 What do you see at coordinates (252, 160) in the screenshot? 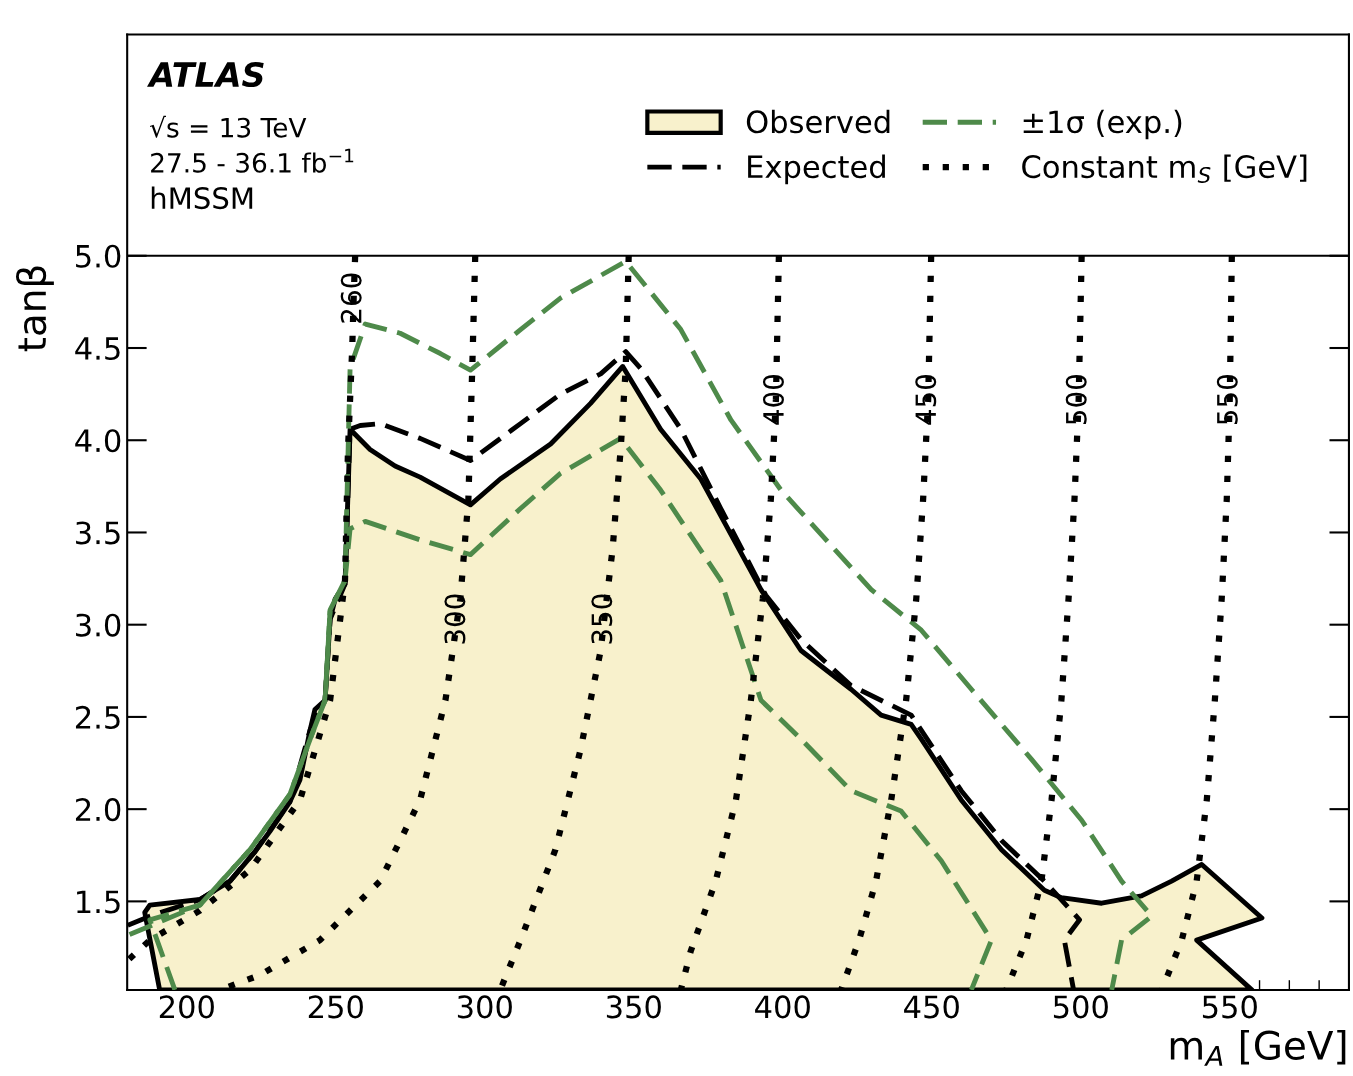
I see `annotation: 27.5 - 36.1 fb$^{−1}$` at bounding box center [252, 160].